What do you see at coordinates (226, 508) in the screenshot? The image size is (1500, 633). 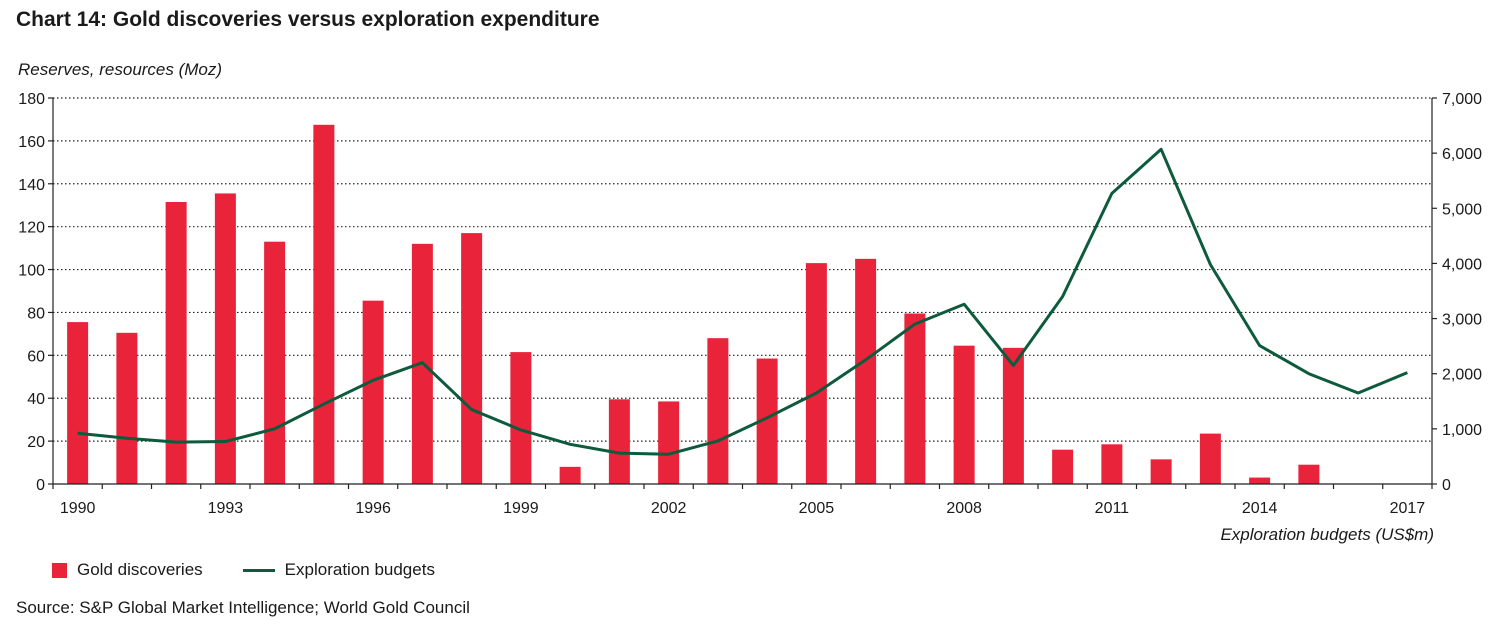 I see `x-tick-label-1993: 1993` at bounding box center [226, 508].